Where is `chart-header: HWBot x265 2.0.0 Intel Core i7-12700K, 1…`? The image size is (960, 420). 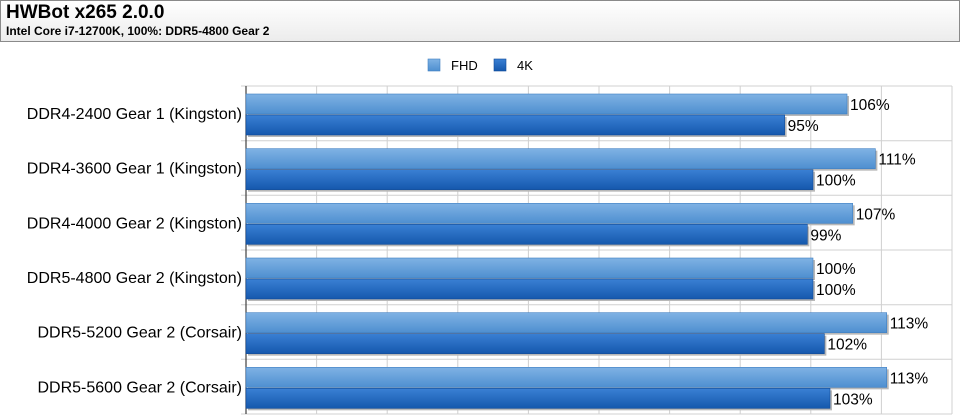 chart-header: HWBot x265 2.0.0 Intel Core i7-12700K, 1… is located at coordinates (480, 21).